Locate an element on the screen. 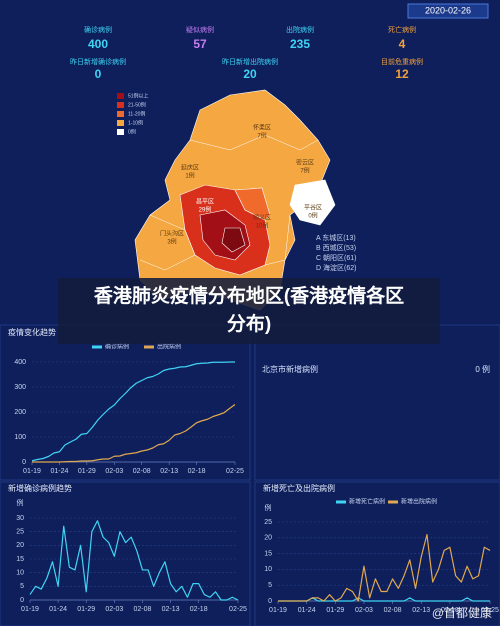 The image size is (500, 626). chart-title: 新增确诊病例趋势 is located at coordinates (40, 488).